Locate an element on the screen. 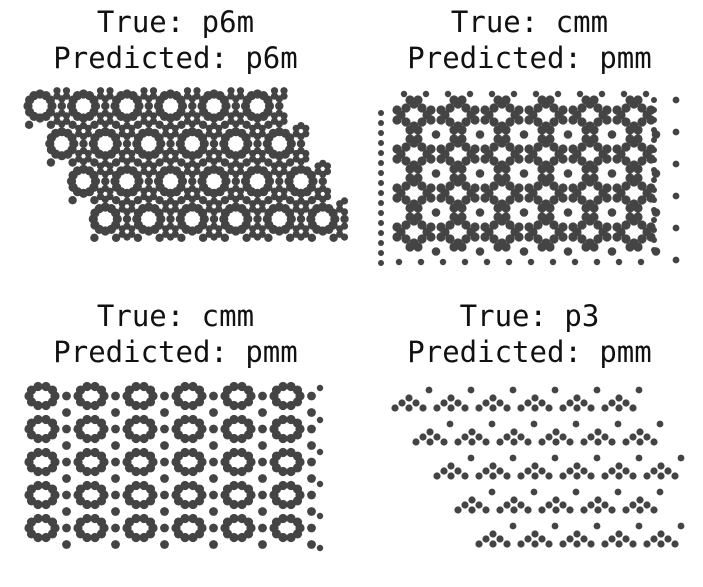 The image size is (703, 587). predicted-label: Predicted: pmm is located at coordinates (529, 352).